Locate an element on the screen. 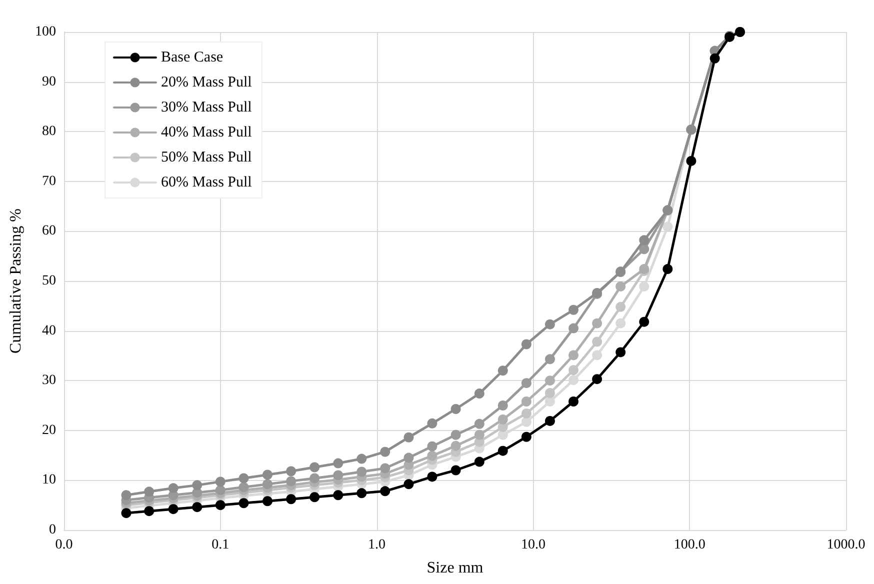 This screenshot has height=584, width=874. x-tick-label: 1000.0 is located at coordinates (846, 545).